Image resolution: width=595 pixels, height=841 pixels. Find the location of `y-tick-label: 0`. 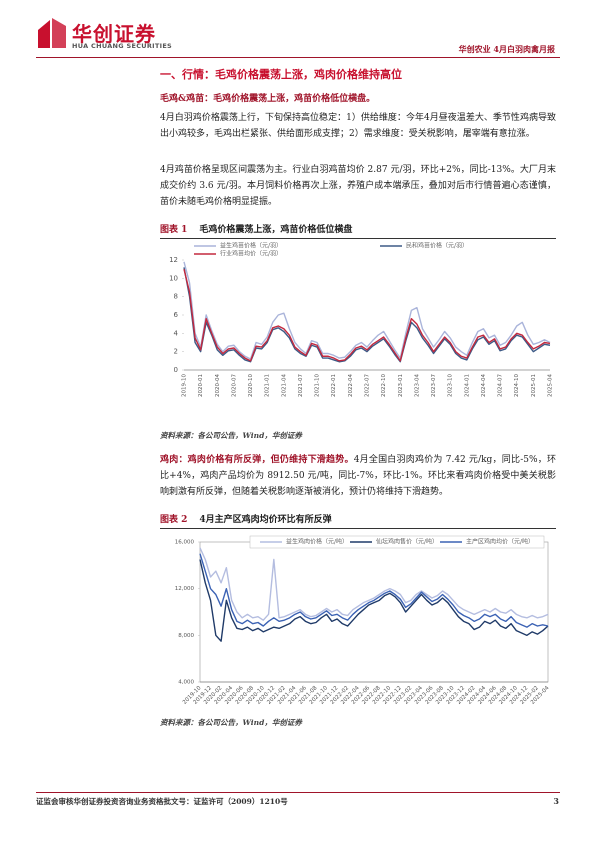

y-tick-label: 0 is located at coordinates (176, 370).